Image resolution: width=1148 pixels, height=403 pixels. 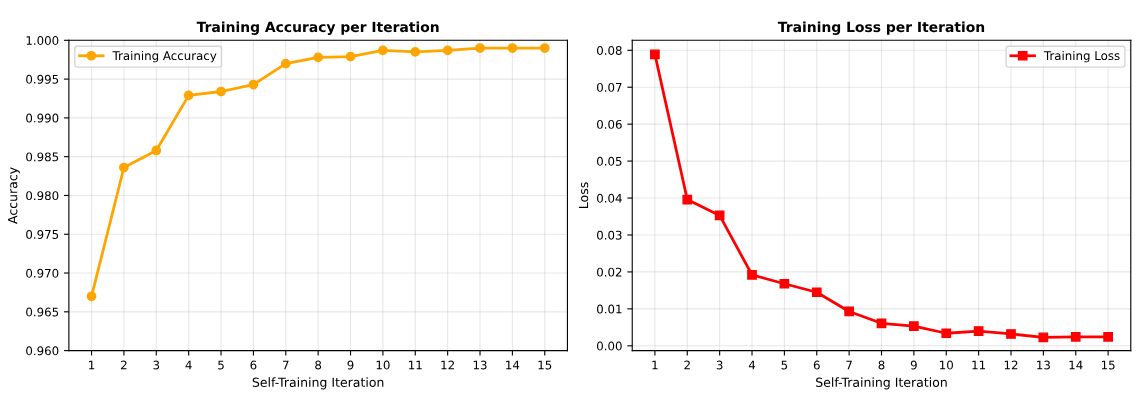 I want to click on y-tick-label: 0.990, so click(x=42, y=118).